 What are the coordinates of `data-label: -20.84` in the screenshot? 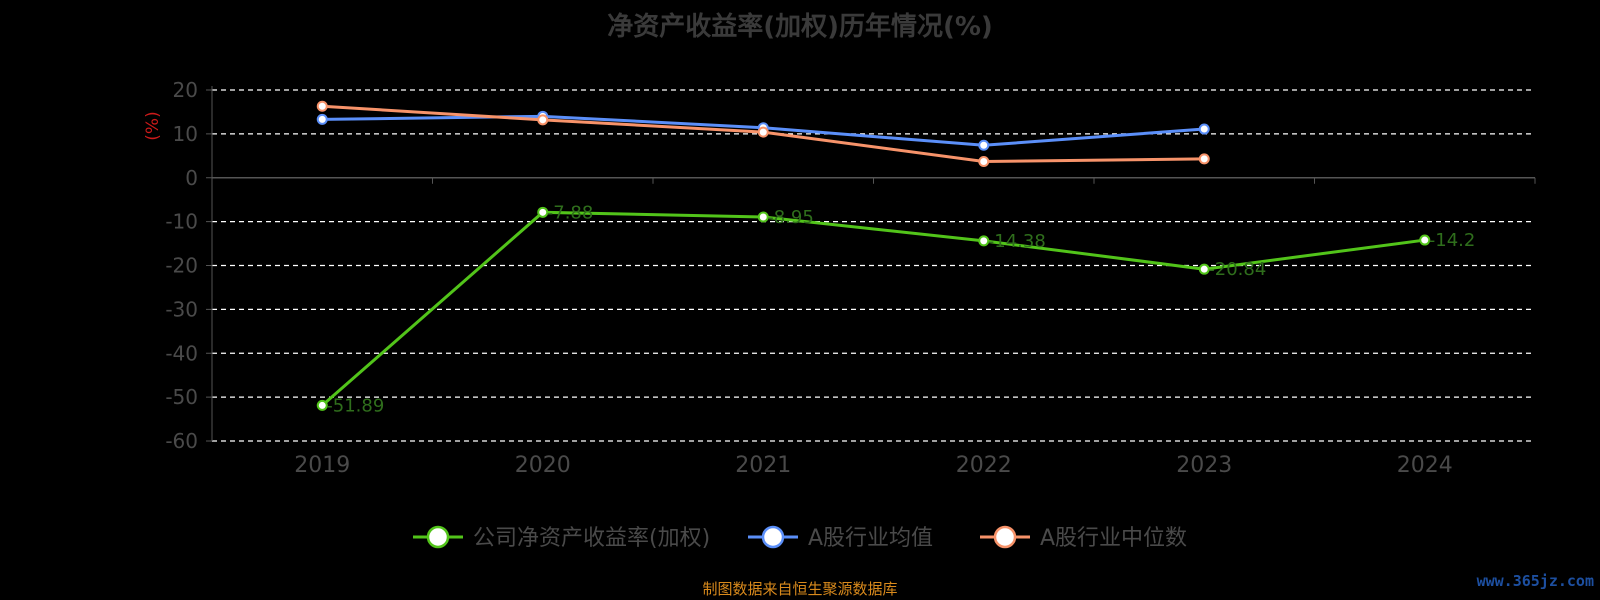 It's located at (1237, 269).